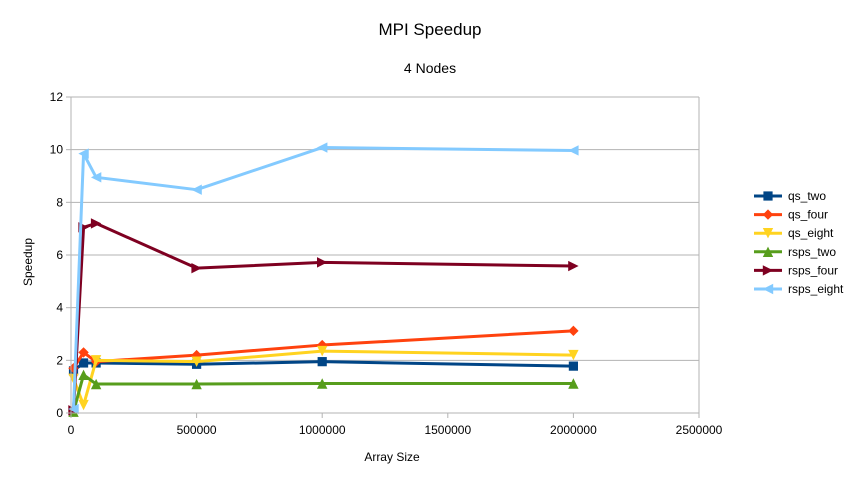  I want to click on y-axis-title: Speedup, so click(28, 262).